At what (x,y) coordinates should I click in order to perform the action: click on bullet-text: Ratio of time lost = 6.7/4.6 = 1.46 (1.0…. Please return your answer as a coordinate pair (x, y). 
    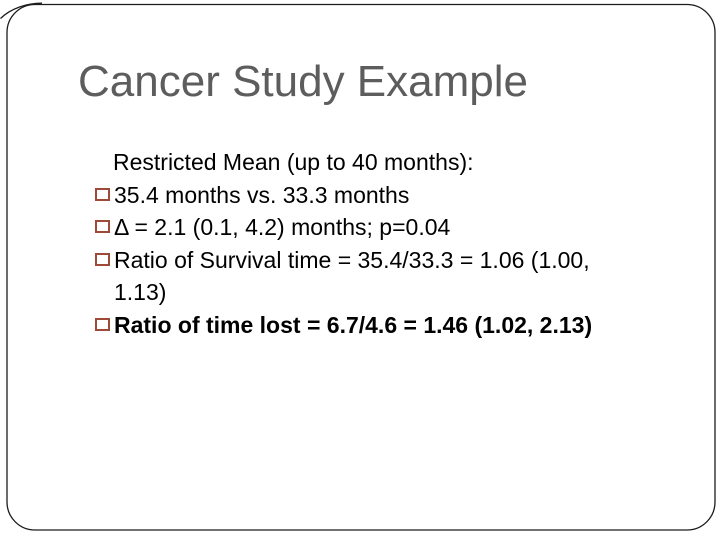
    Looking at the image, I should click on (353, 324).